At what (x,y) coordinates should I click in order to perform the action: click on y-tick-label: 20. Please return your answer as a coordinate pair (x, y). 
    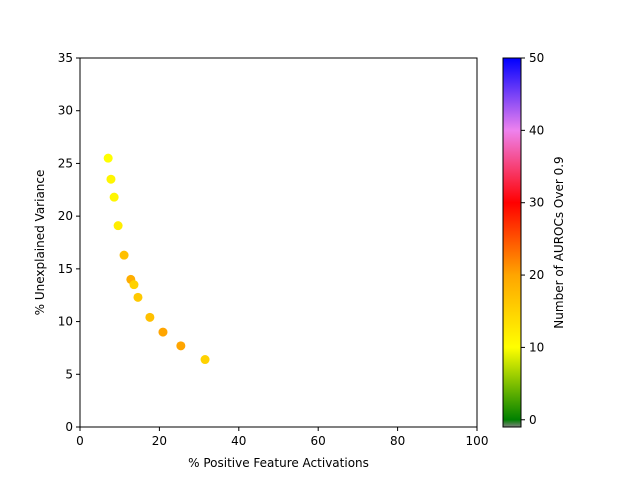
    Looking at the image, I should click on (65, 216).